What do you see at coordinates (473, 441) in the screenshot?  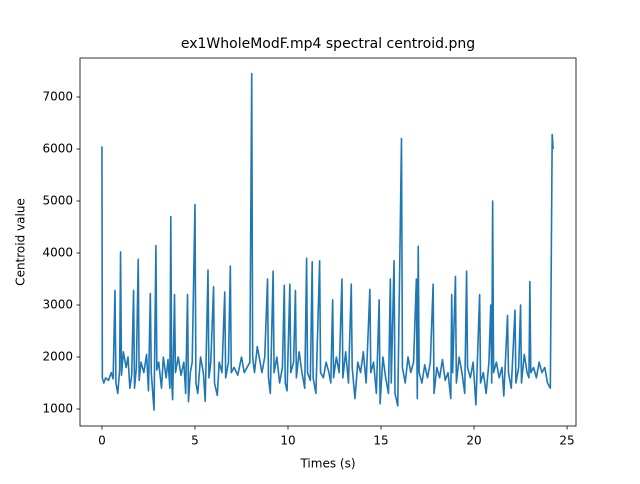 I see `x-tick-label: 20` at bounding box center [473, 441].